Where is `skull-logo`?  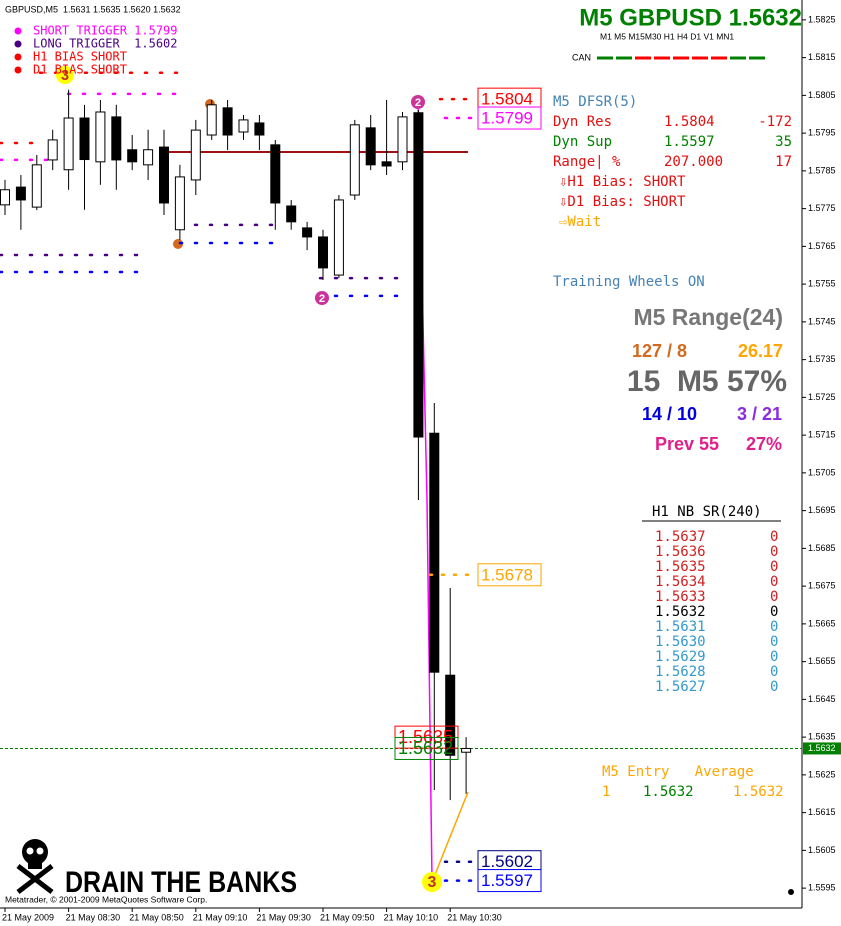
skull-logo is located at coordinates (35, 866).